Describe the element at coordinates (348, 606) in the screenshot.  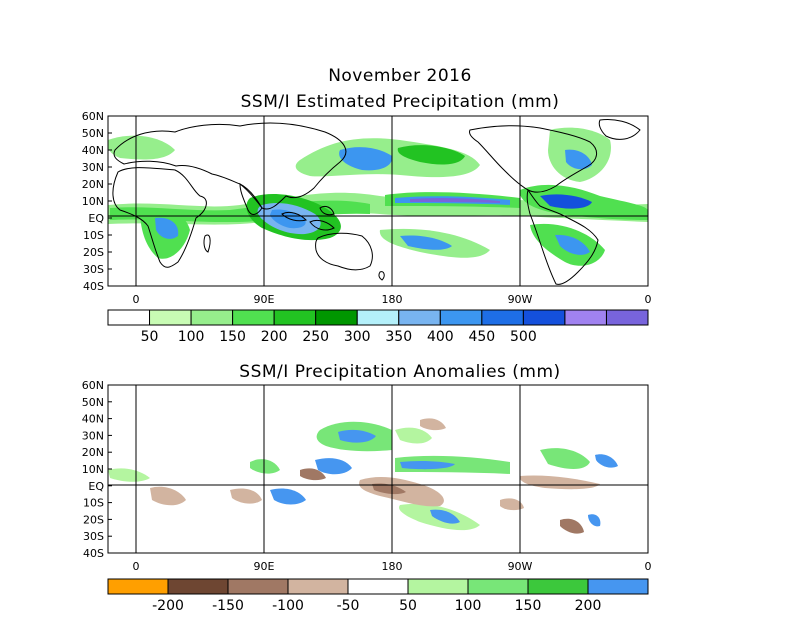
I see `anomaly-colorbar-label: -50` at that location.